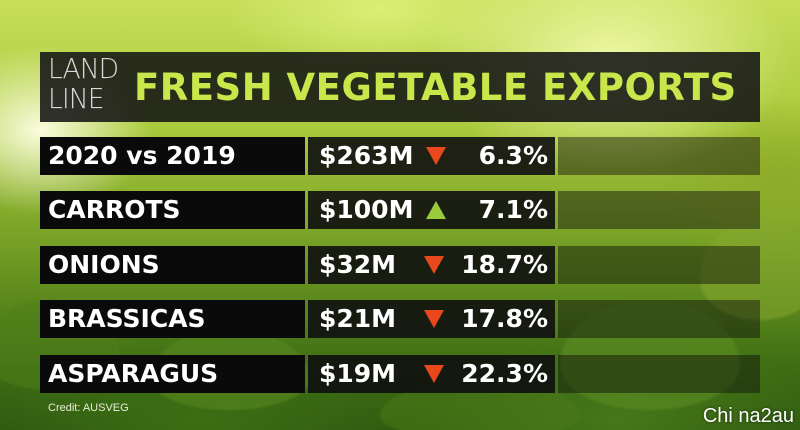  I want to click on table-row: ONIONS $32M 18.7%, so click(400, 265).